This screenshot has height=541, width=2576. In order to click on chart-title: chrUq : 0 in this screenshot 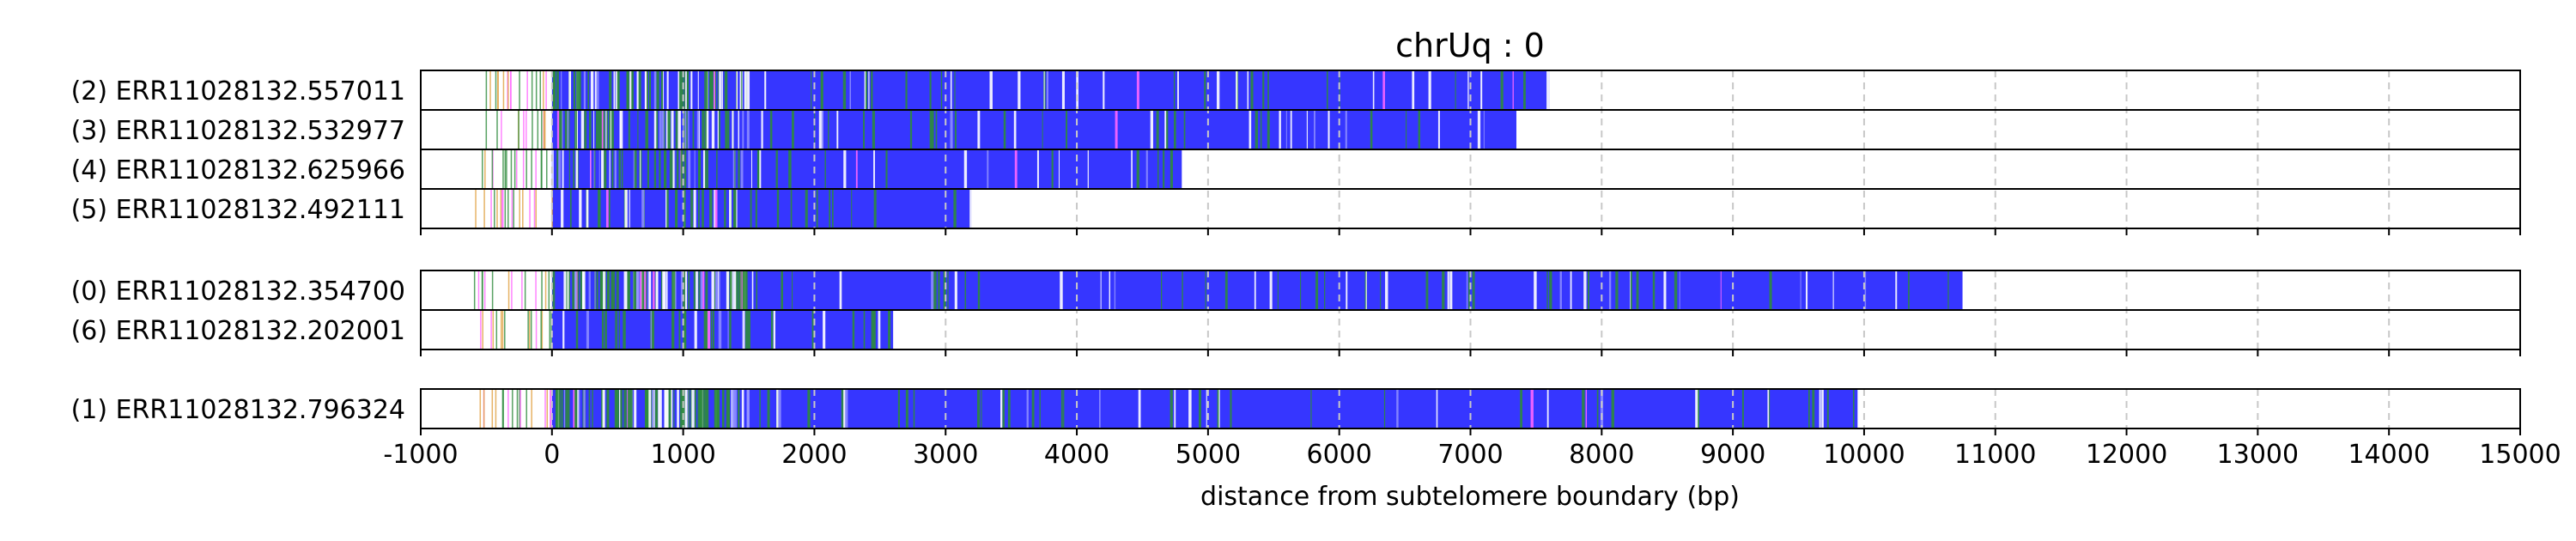, I will do `click(1470, 45)`.